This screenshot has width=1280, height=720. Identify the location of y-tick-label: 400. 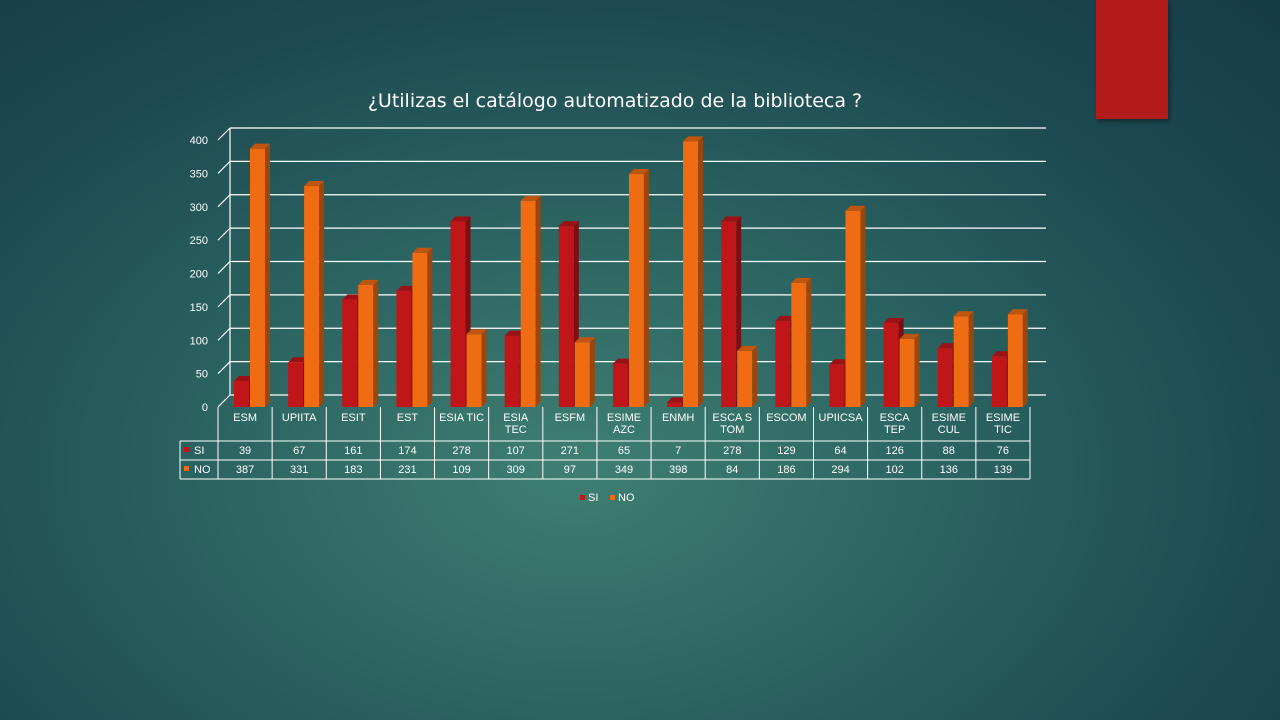
(199, 141).